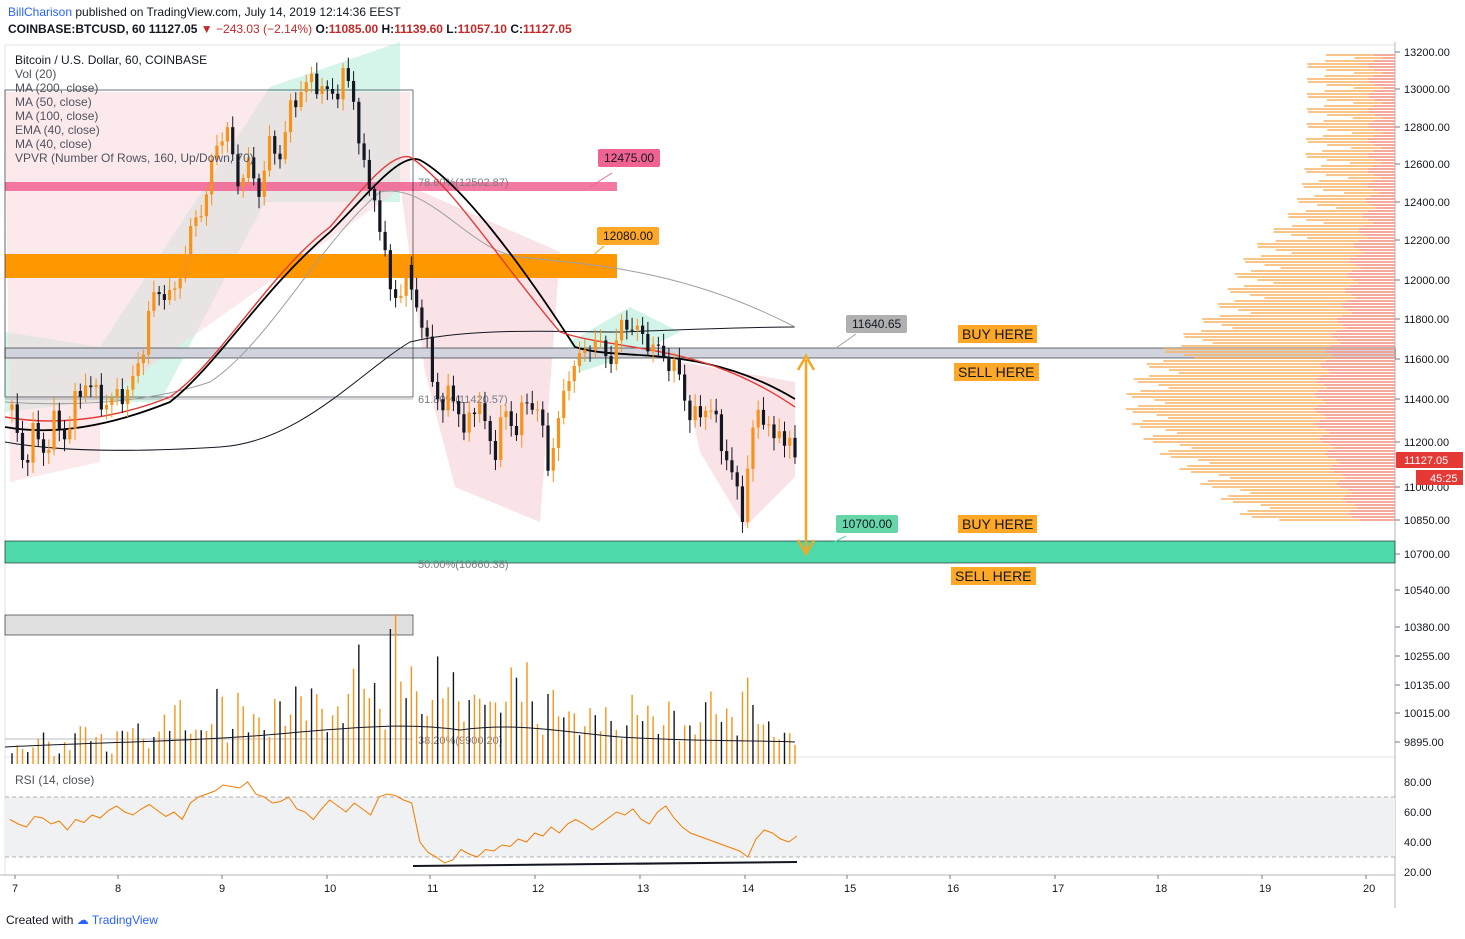  What do you see at coordinates (40, 920) in the screenshot?
I see `footer-prefix: Created with` at bounding box center [40, 920].